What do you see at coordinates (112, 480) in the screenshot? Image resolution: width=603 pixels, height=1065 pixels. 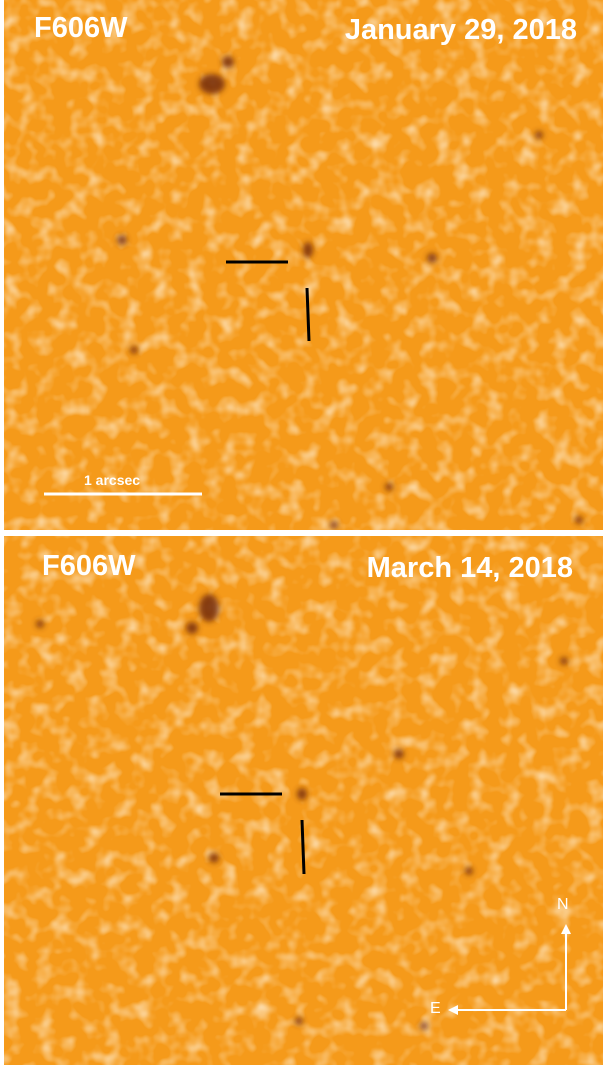 I see `scale-bar-label: 1 arcsec` at bounding box center [112, 480].